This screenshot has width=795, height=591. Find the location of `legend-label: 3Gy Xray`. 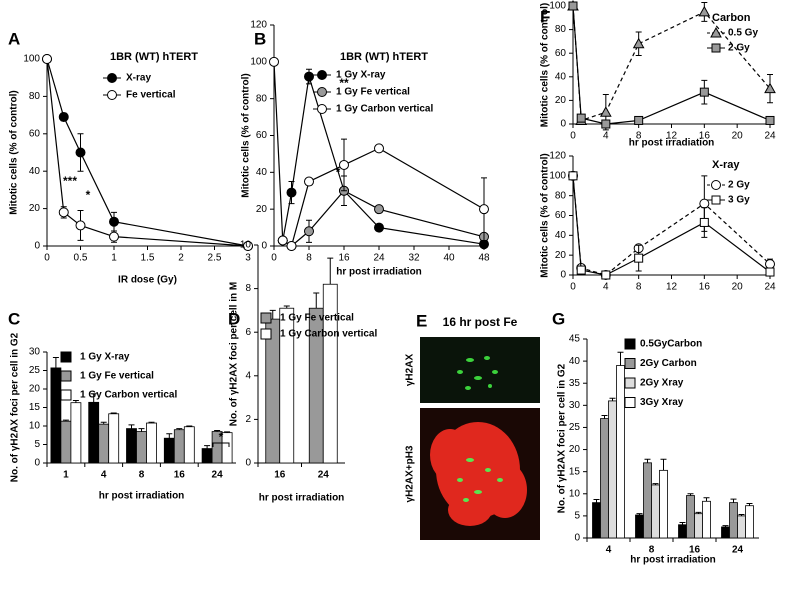

legend-label: 3Gy Xray is located at coordinates (662, 402).